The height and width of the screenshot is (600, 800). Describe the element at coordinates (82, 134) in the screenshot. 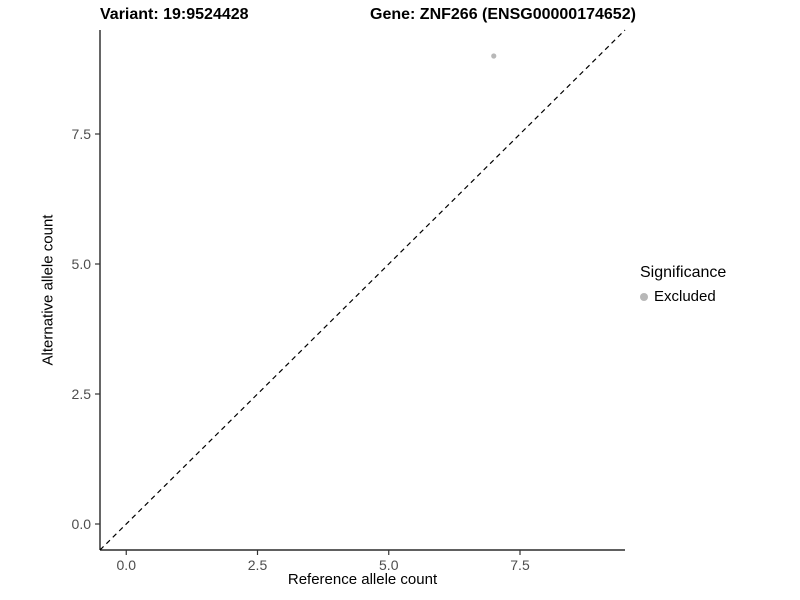

I see `y-tick-label: 7.5` at that location.